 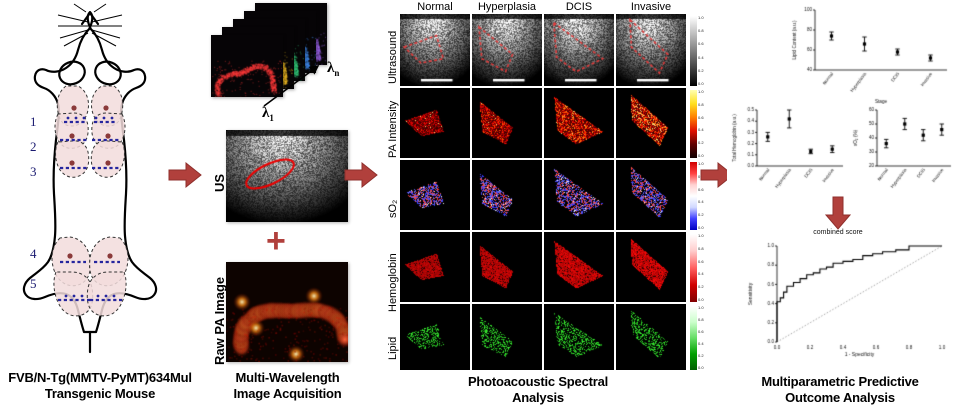 What do you see at coordinates (840, 397) in the screenshot?
I see `outcome-caption-line2: Outcome Analysis` at bounding box center [840, 397].